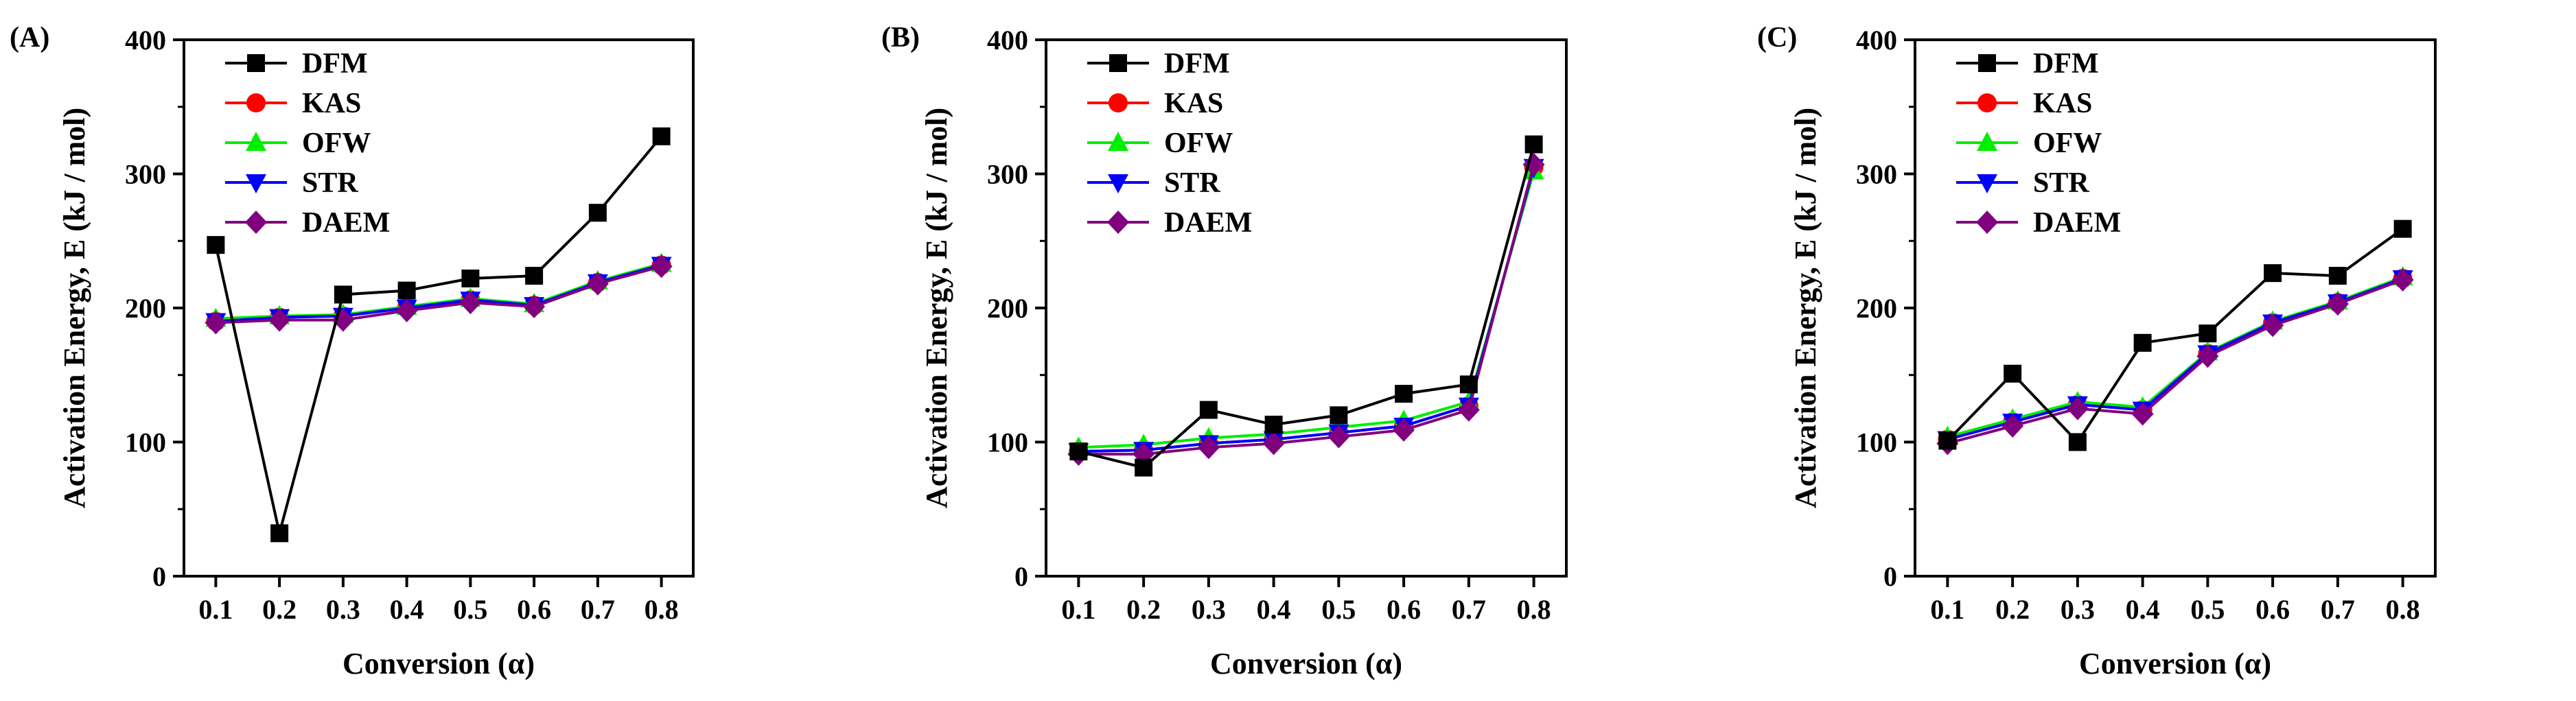 This screenshot has height=701, width=2576. I want to click on legend-label: KAS, so click(2062, 103).